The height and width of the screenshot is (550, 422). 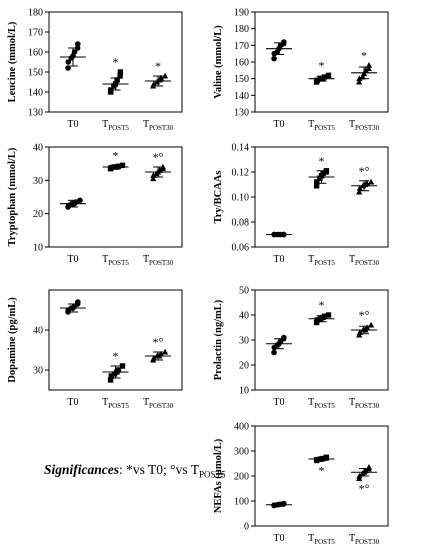 What do you see at coordinates (241, 502) in the screenshot?
I see `y-tick-label: 100` at bounding box center [241, 502].